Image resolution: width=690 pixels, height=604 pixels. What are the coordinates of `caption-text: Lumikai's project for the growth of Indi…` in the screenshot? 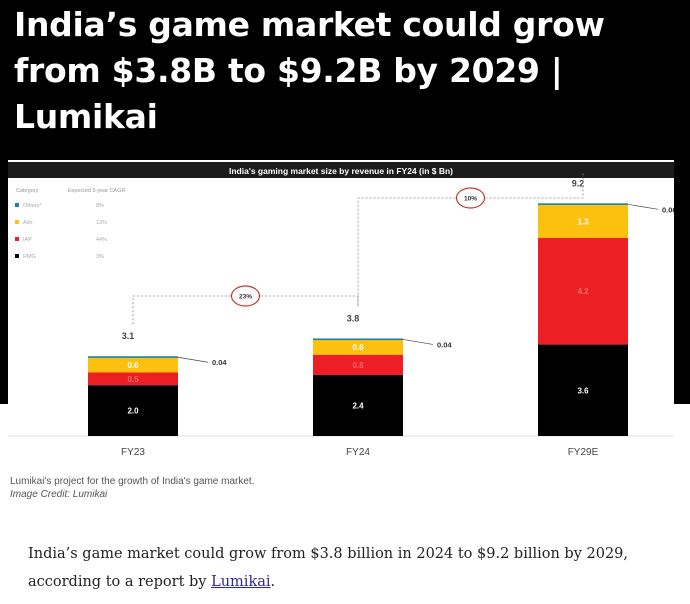 It's located at (132, 481).